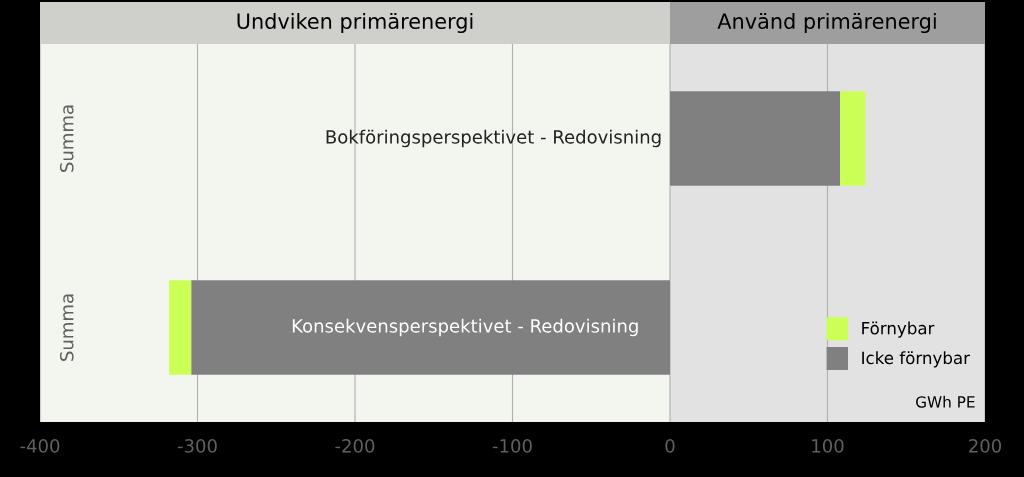 The height and width of the screenshot is (477, 1024). What do you see at coordinates (985, 445) in the screenshot?
I see `x-tick-label: 200` at bounding box center [985, 445].